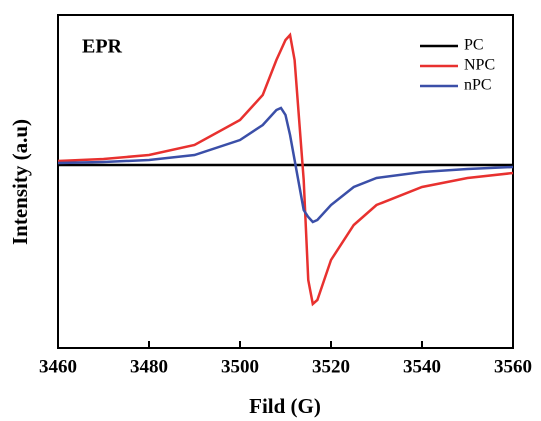 Image resolution: width=541 pixels, height=421 pixels. Describe the element at coordinates (331, 366) in the screenshot. I see `x-tick-label: 3520` at that location.